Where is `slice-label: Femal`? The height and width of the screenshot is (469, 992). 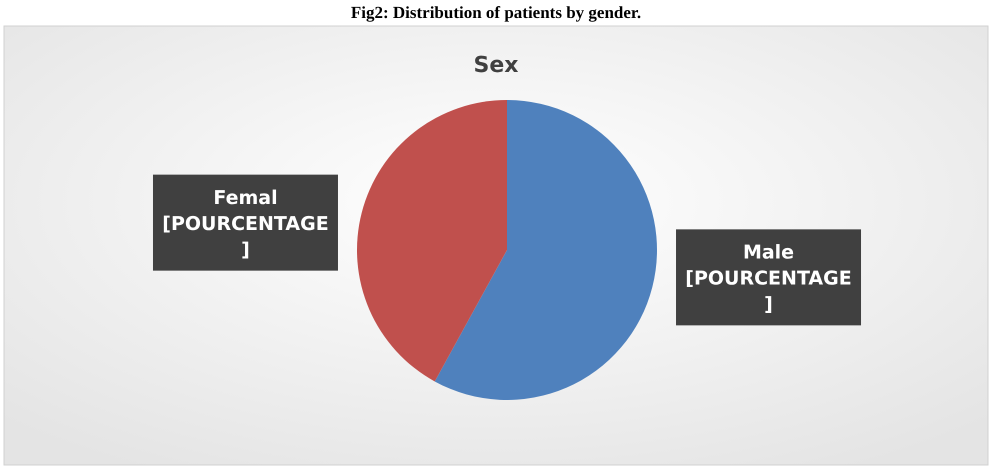
slice-label: Femal is located at coordinates (245, 197).